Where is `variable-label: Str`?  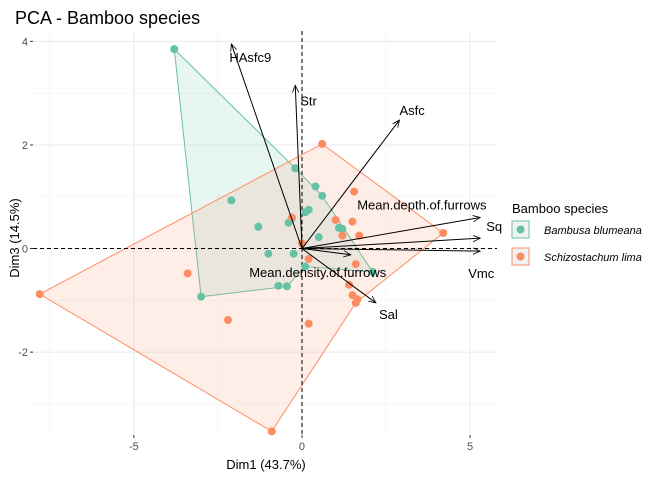 variable-label: Str is located at coordinates (308, 100).